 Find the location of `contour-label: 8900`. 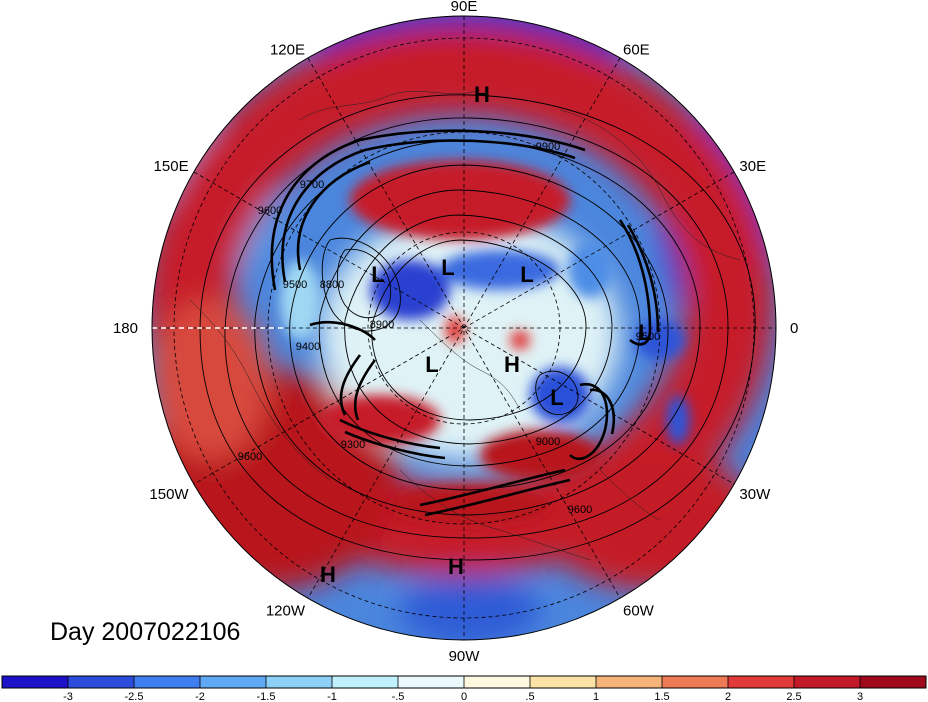

contour-label: 8900 is located at coordinates (382, 325).